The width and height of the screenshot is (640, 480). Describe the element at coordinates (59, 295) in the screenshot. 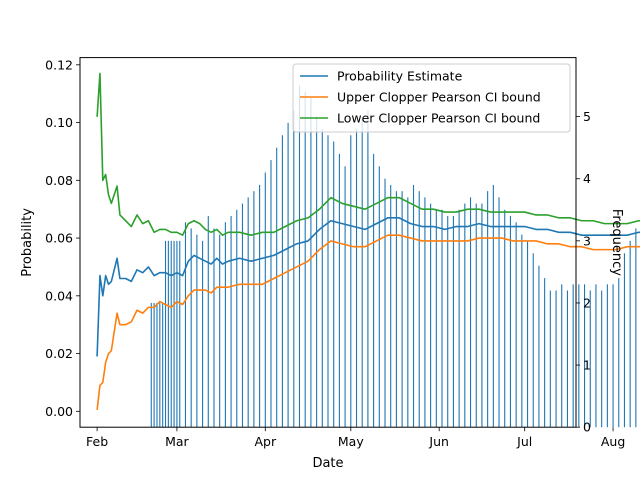

I see `y-tick-label: 0.04` at that location.